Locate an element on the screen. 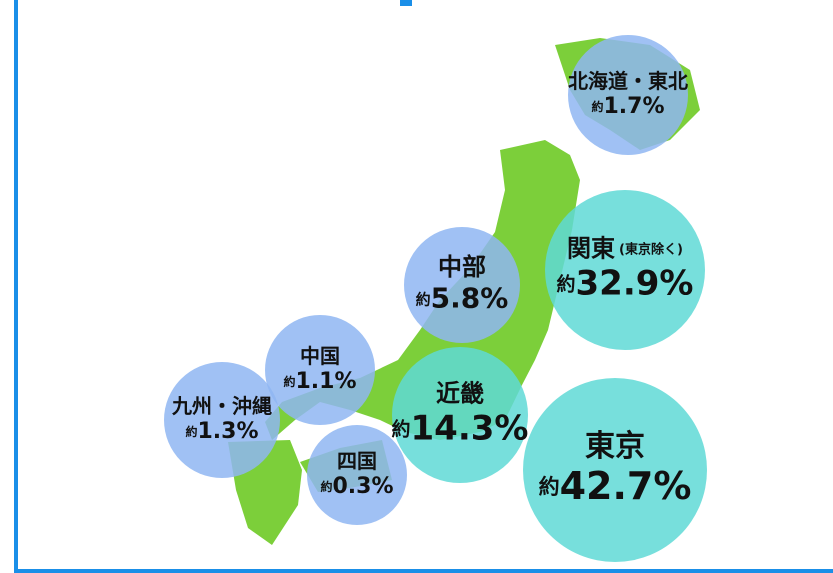 This screenshot has width=833, height=573. region-name: 中国 is located at coordinates (320, 355).